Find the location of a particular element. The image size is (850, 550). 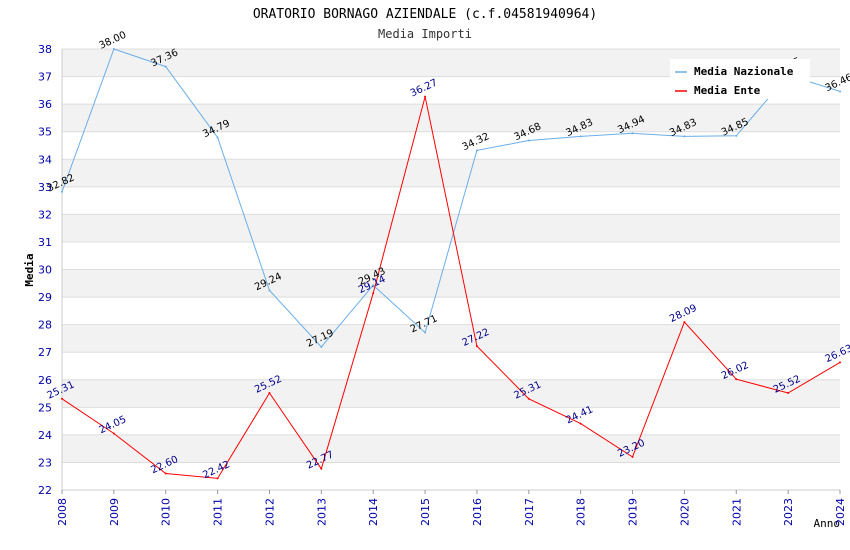

y-tick-label: 28 is located at coordinates (45, 325).